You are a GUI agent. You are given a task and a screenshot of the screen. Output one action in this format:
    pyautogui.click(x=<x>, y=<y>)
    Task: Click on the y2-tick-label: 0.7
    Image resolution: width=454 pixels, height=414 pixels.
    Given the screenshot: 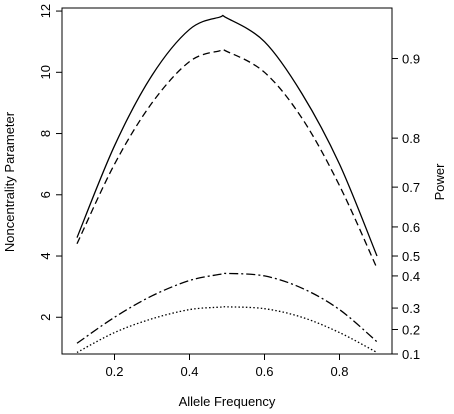 What is the action you would take?
    pyautogui.click(x=411, y=187)
    